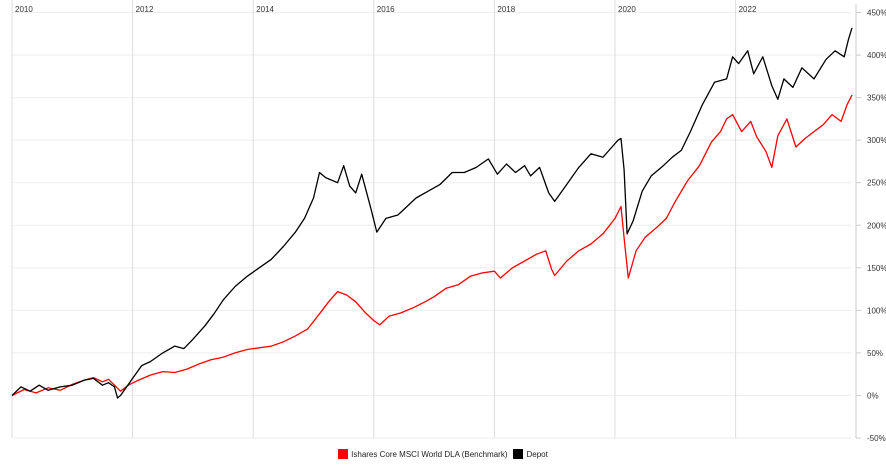 This screenshot has width=886, height=471. Describe the element at coordinates (265, 9) in the screenshot. I see `x-tick-label: 2014` at that location.